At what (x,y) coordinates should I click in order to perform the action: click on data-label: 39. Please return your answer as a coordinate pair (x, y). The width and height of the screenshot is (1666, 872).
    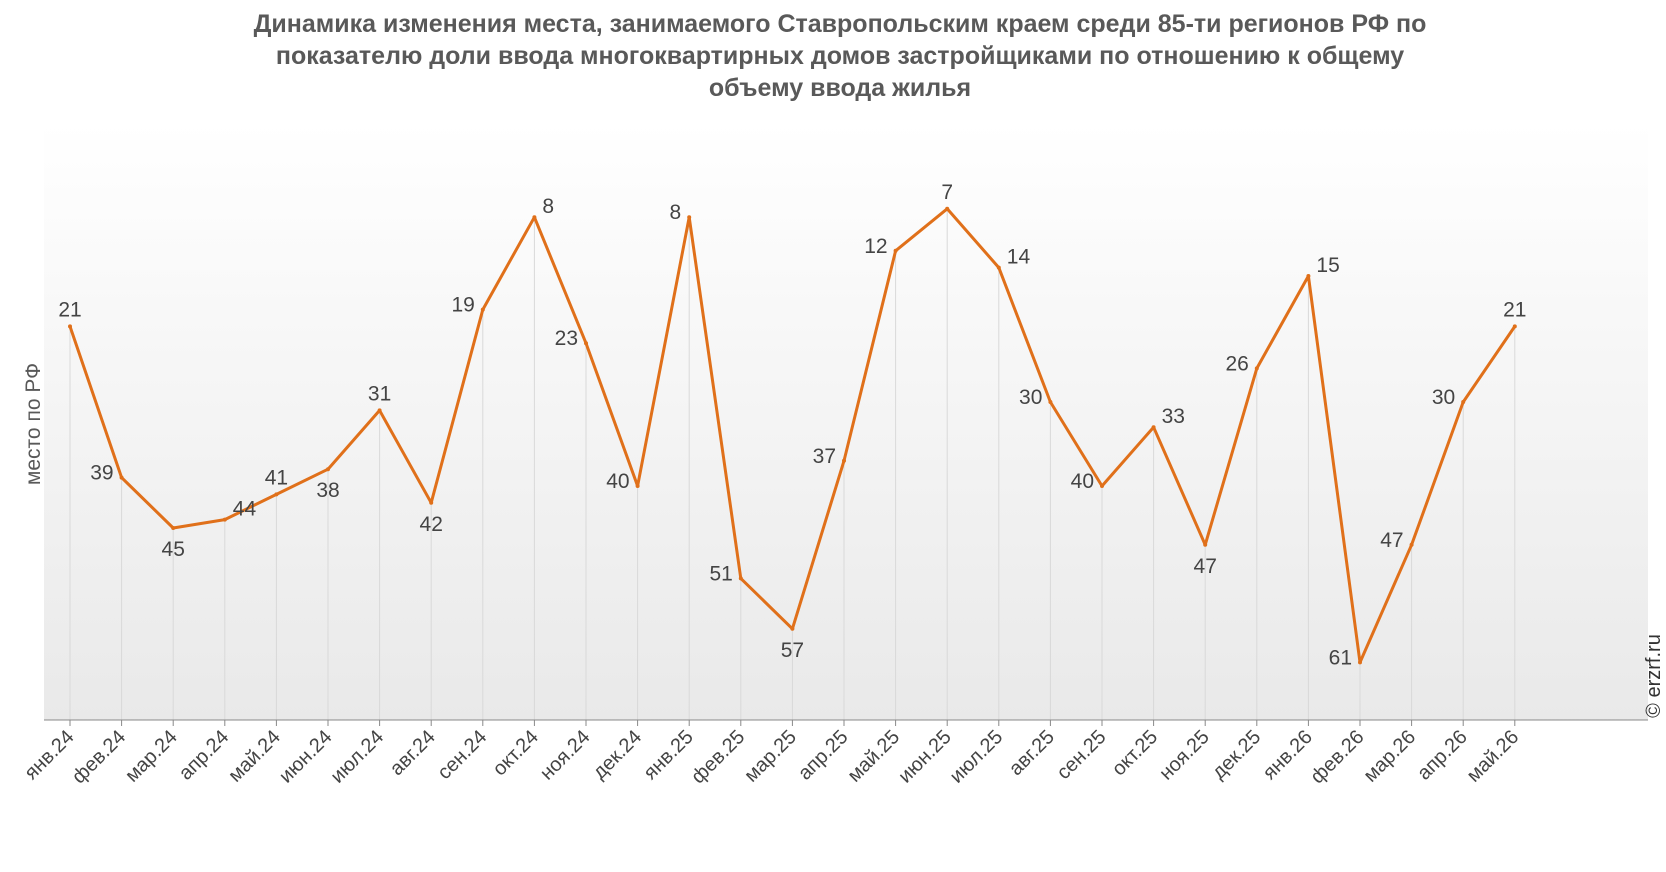
    Looking at the image, I should click on (101, 473).